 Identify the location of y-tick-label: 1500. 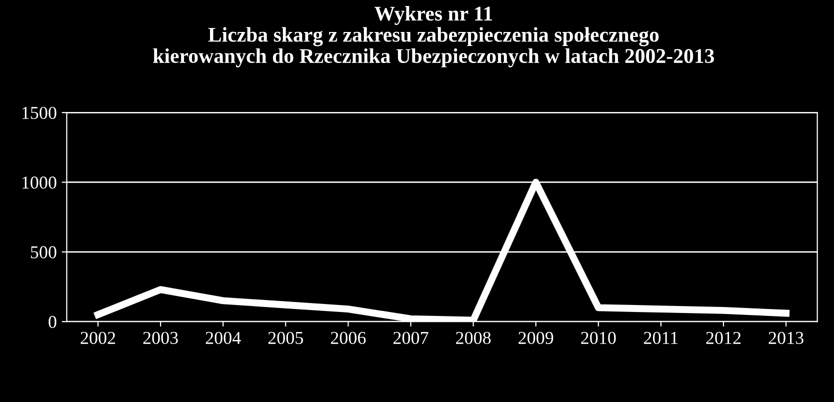
(39, 112).